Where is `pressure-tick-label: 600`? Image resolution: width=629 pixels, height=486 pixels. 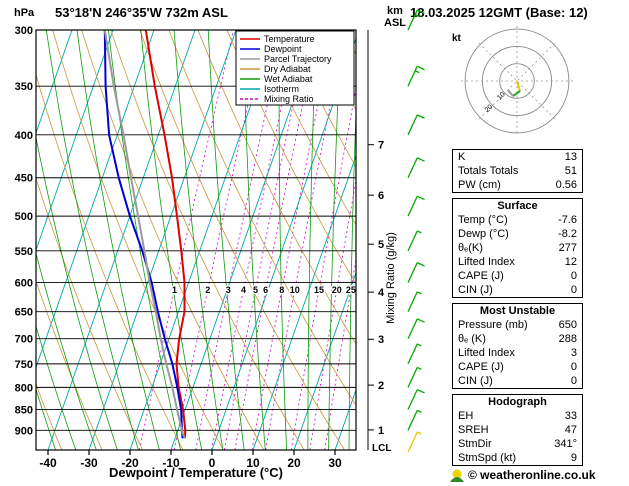
pressure-tick-label: 600 is located at coordinates (24, 284).